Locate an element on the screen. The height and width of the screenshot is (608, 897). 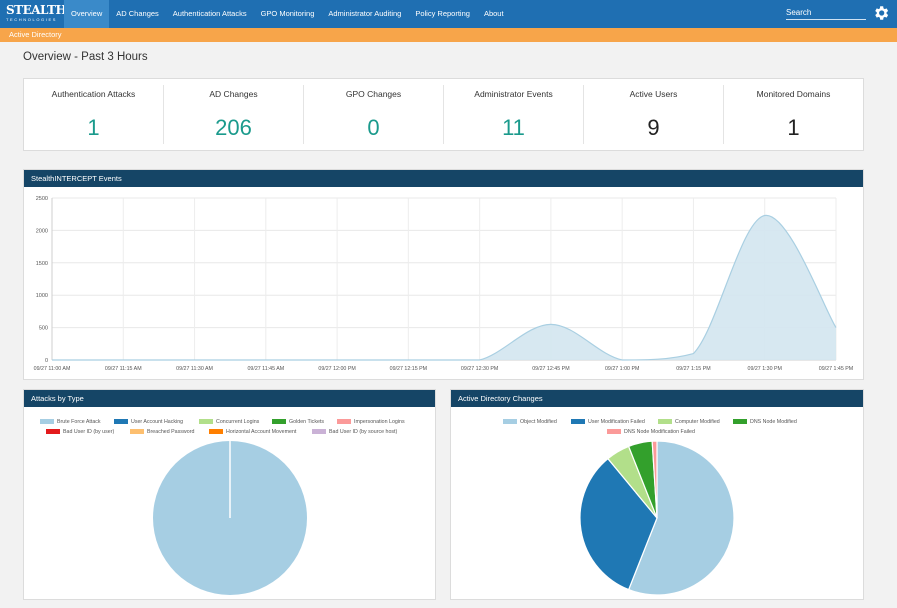
legend-item-breached-password: Breached Password is located at coordinates (162, 432).